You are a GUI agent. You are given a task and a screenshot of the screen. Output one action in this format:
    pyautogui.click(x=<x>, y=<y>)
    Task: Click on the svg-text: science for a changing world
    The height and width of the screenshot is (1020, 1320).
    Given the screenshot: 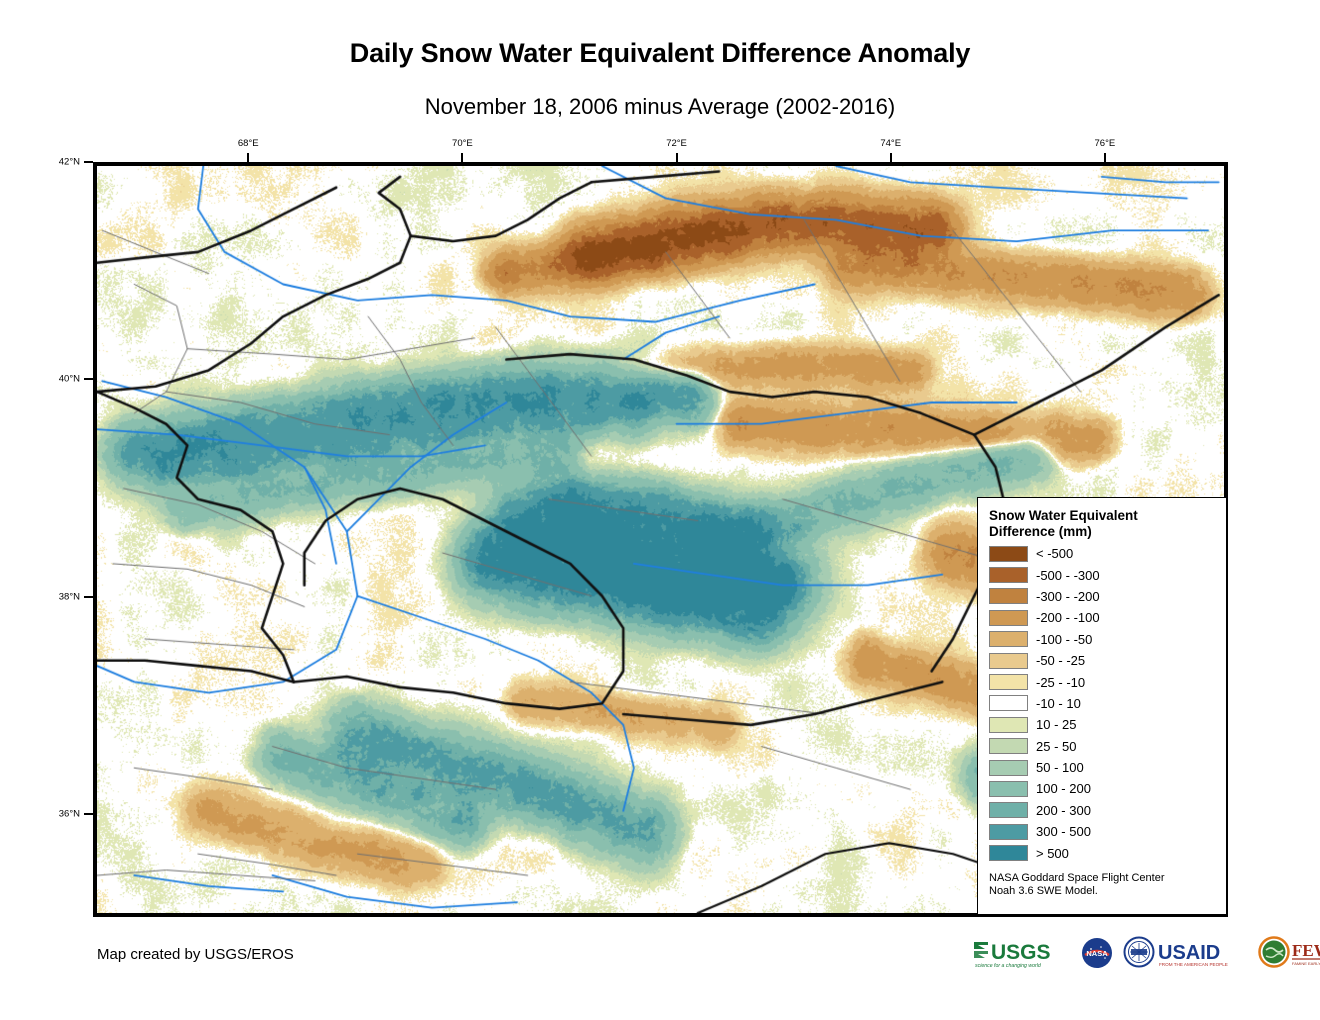 What is the action you would take?
    pyautogui.click(x=1008, y=966)
    